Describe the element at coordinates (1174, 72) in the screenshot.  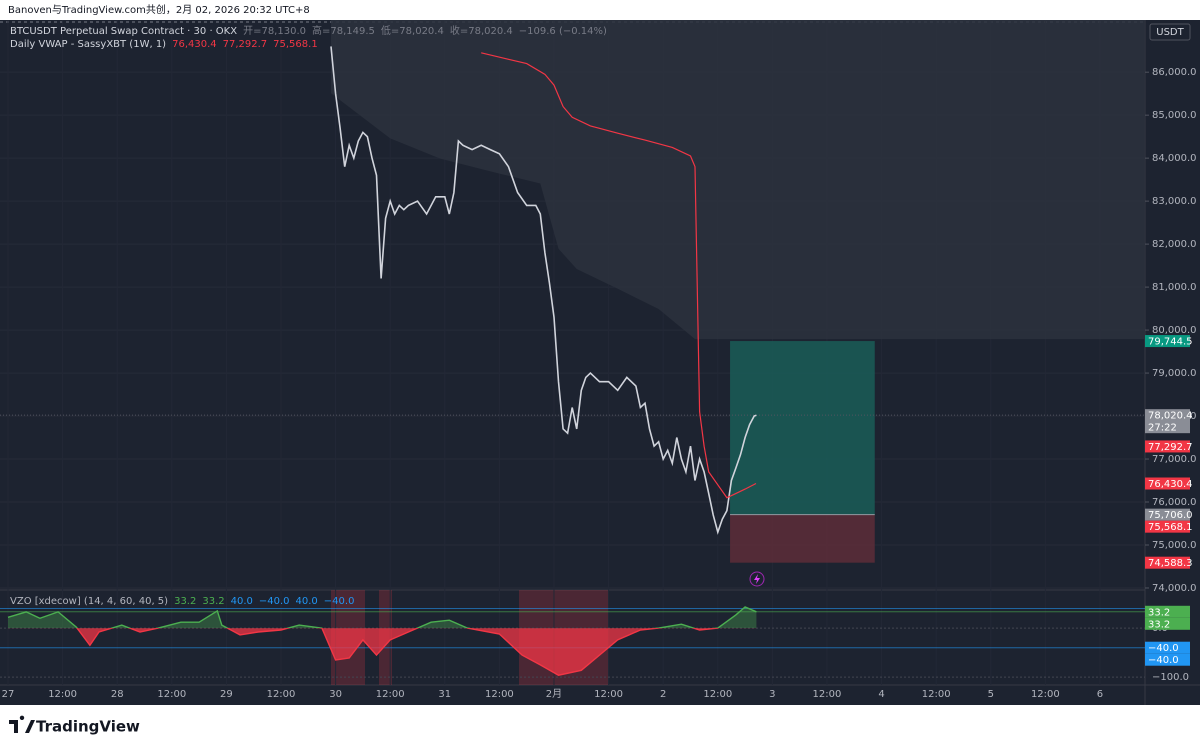
I see `y-tick-label: 86,000.0` at that location.